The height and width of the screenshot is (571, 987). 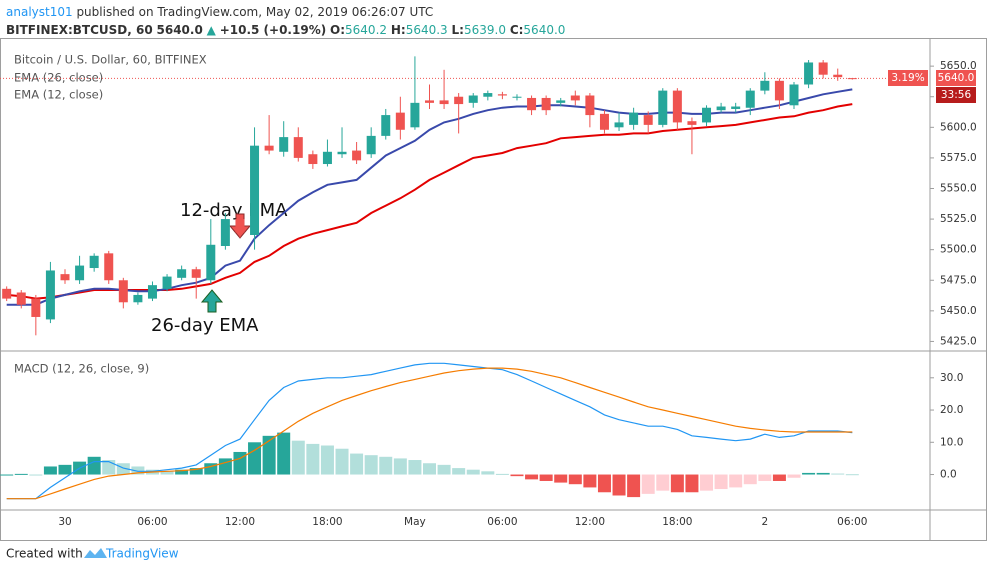 I want to click on ohlc-label: O:, so click(x=337, y=30).